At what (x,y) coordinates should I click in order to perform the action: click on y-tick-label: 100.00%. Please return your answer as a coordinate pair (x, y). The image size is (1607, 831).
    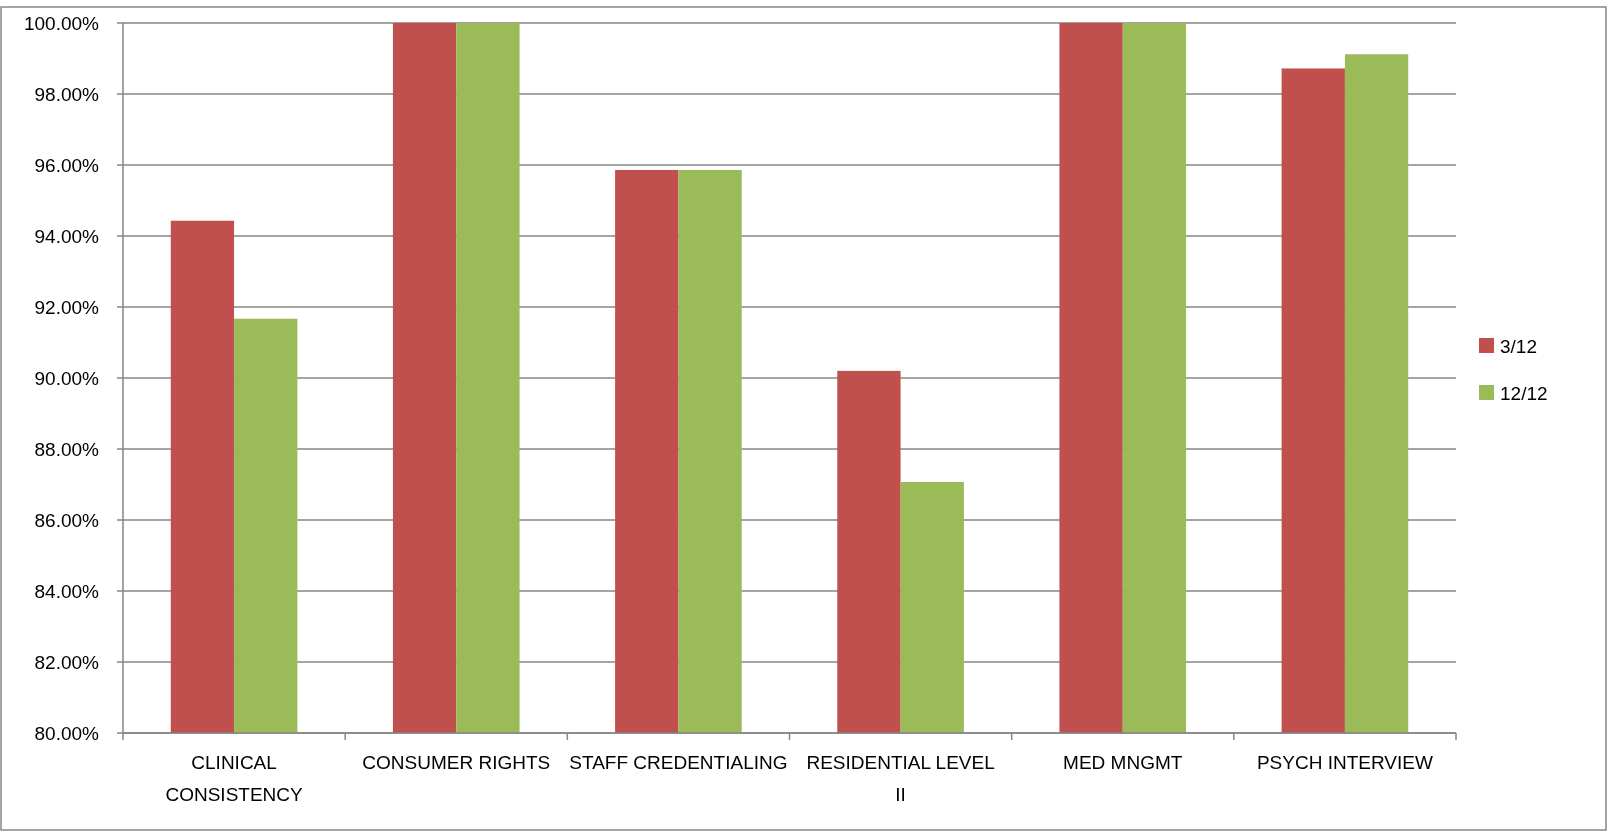
    Looking at the image, I should click on (61, 23).